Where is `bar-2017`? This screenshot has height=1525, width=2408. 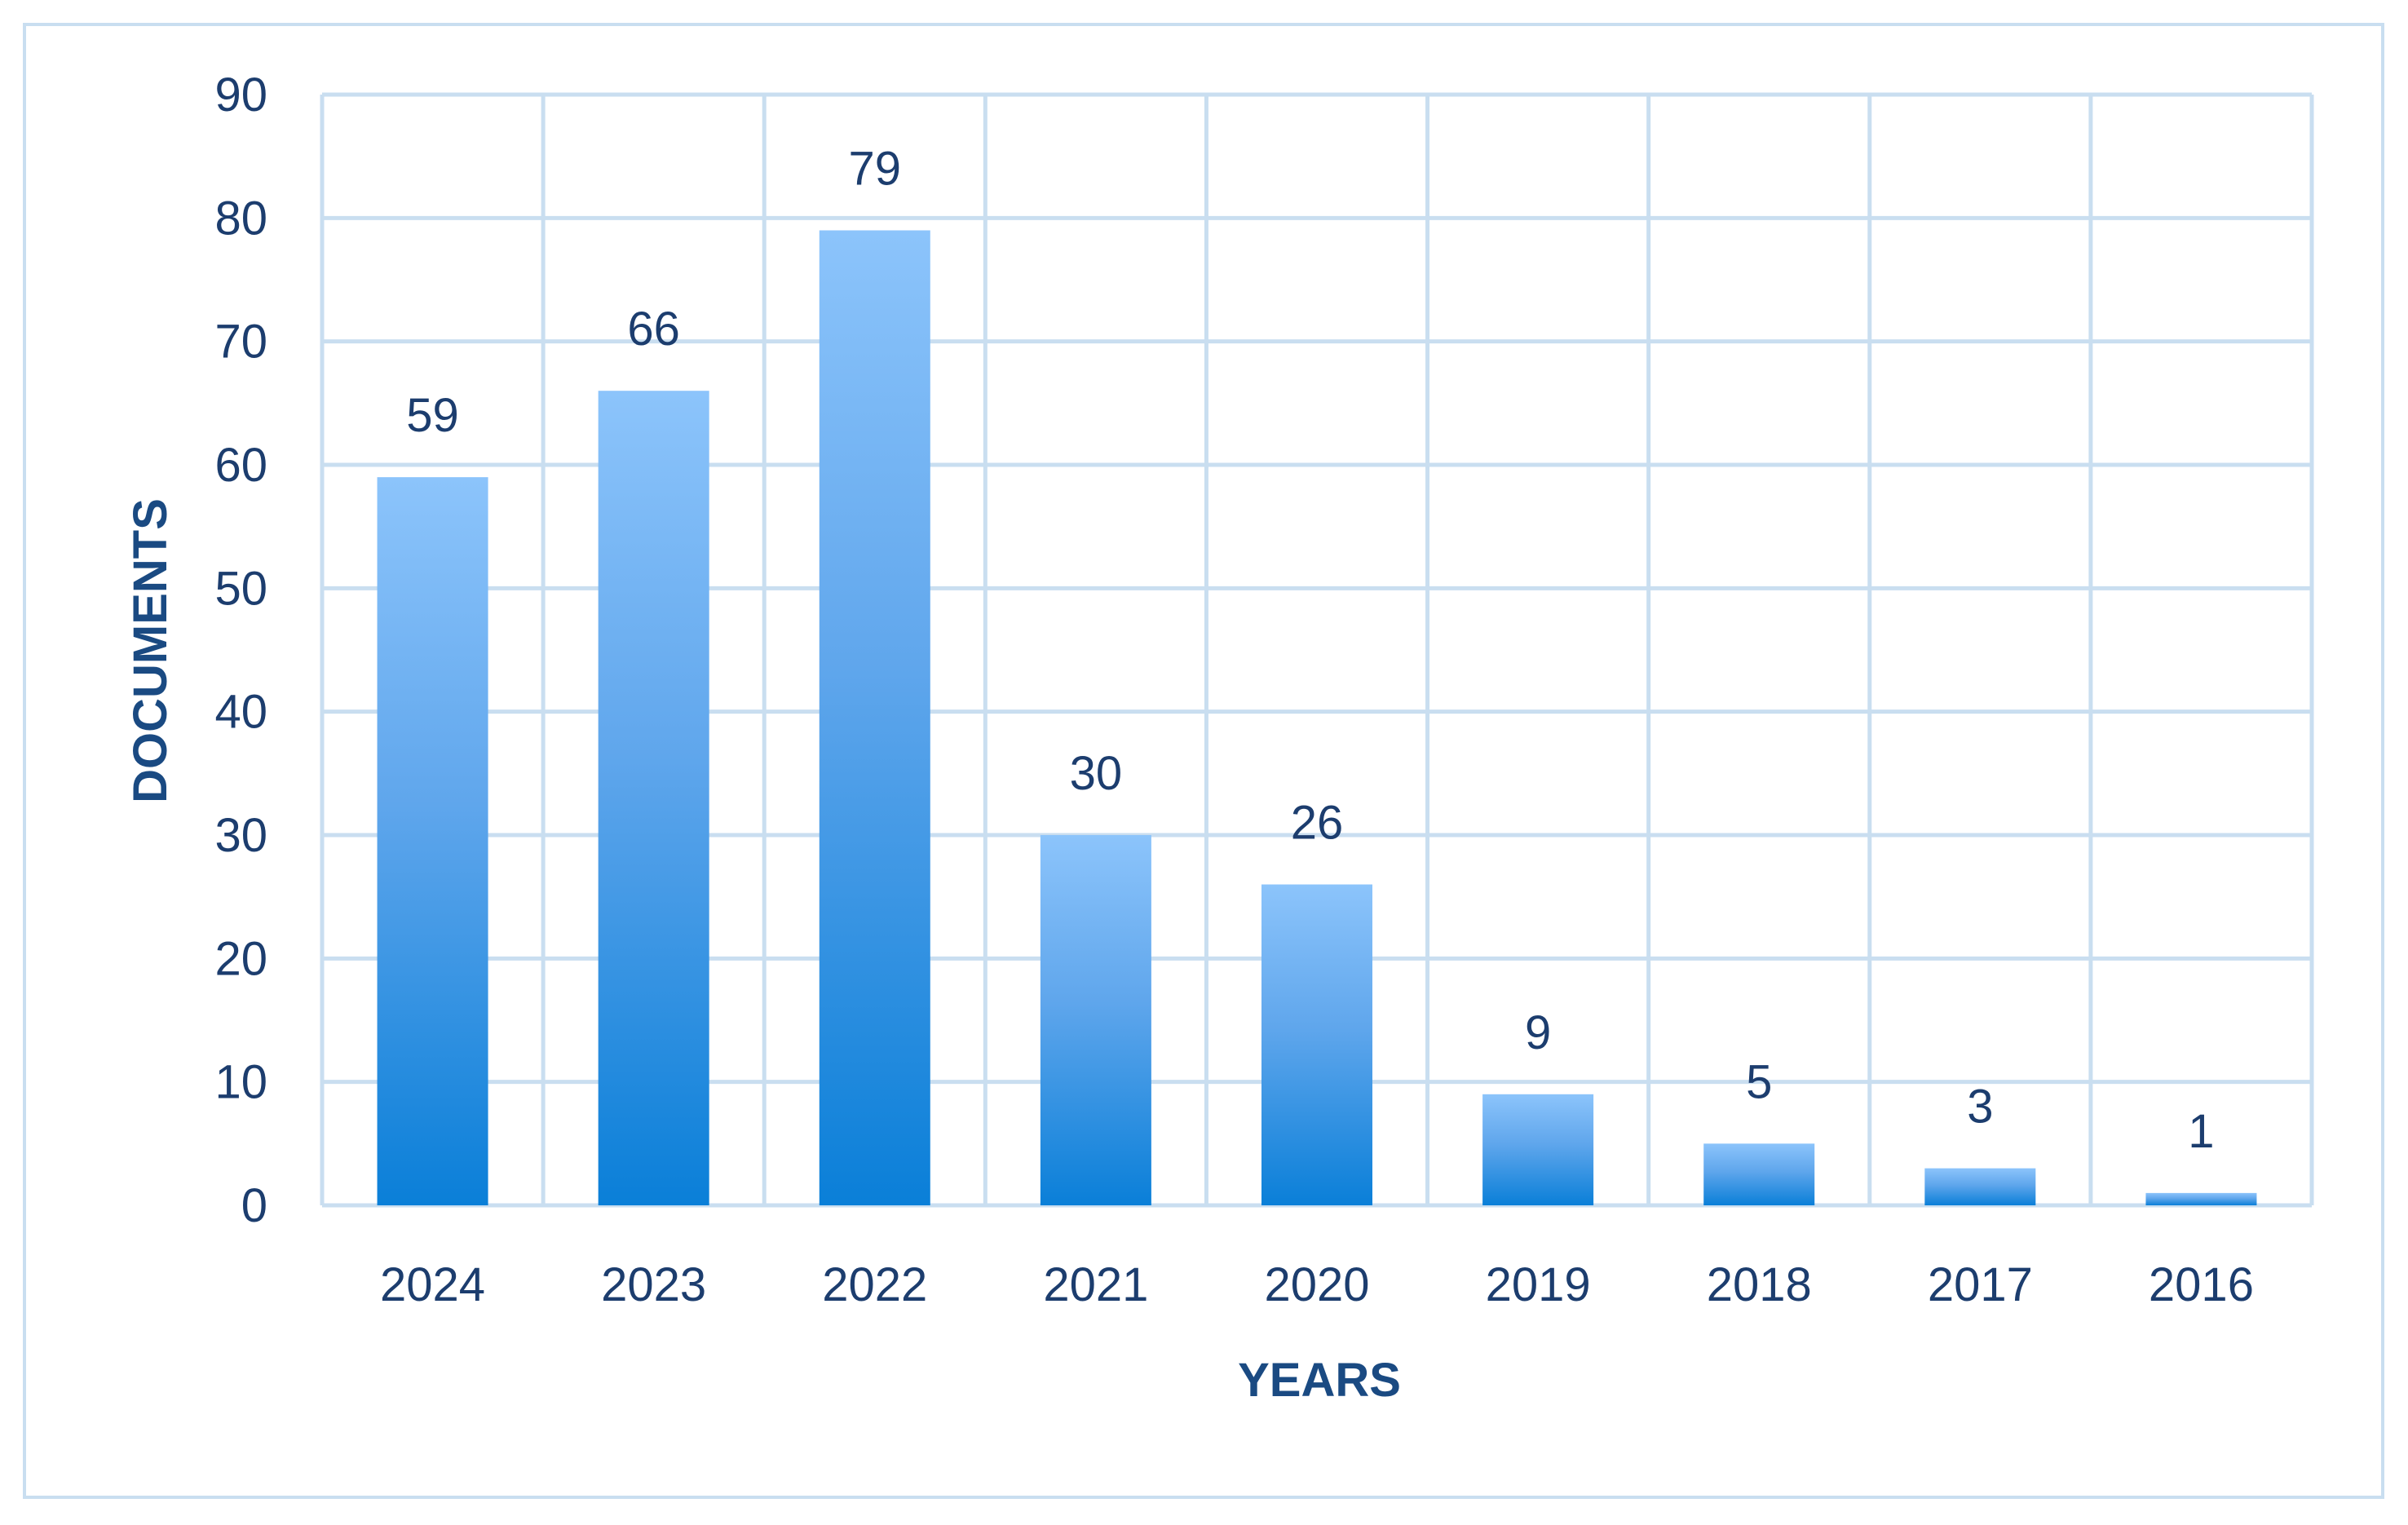 bar-2017 is located at coordinates (1980, 1187).